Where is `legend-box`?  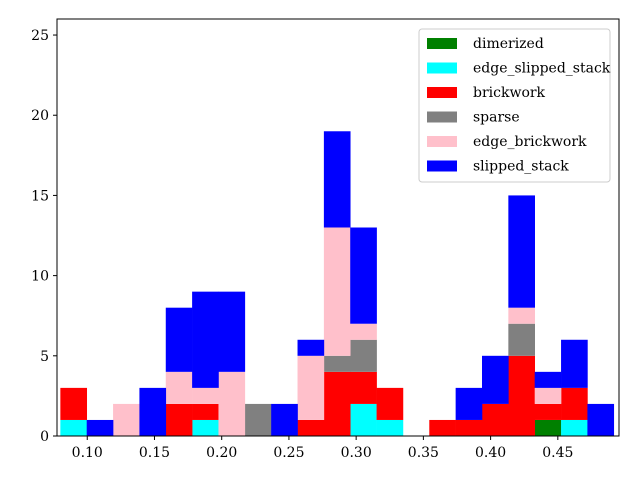 legend-box is located at coordinates (514, 105).